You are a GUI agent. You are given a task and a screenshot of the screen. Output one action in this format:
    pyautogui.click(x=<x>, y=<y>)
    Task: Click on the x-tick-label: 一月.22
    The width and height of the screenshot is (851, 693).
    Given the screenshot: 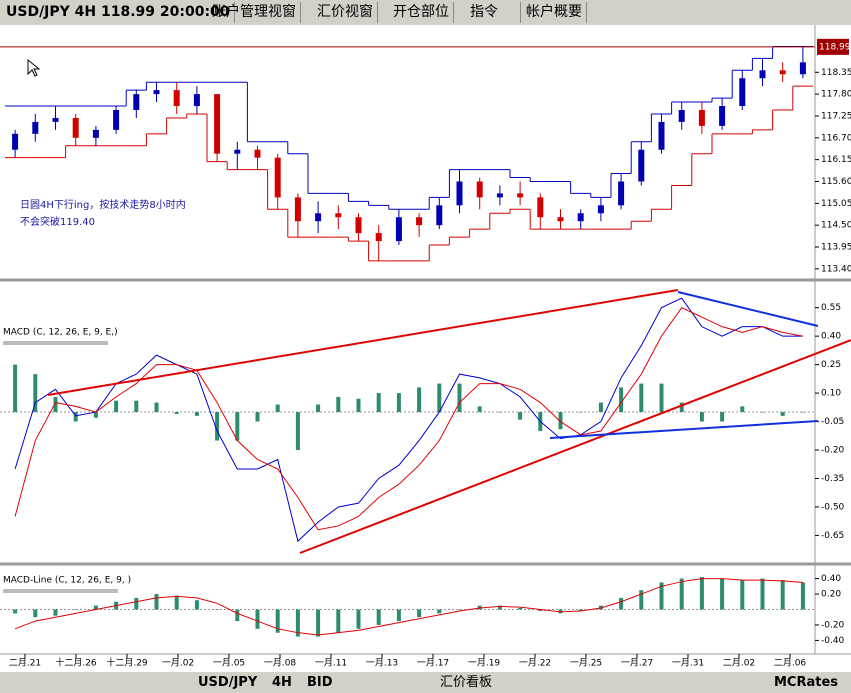 What is the action you would take?
    pyautogui.click(x=535, y=663)
    